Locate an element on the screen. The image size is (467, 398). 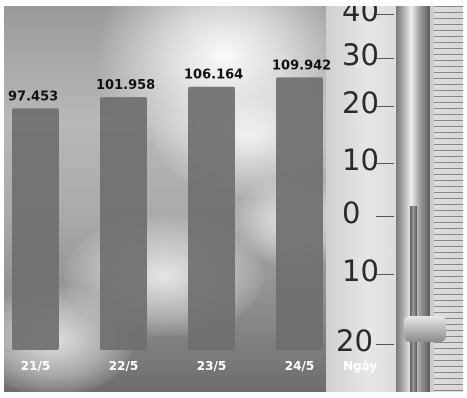
category-labels: 21/5 22/5 23/5 24/5 is located at coordinates (167, 366).